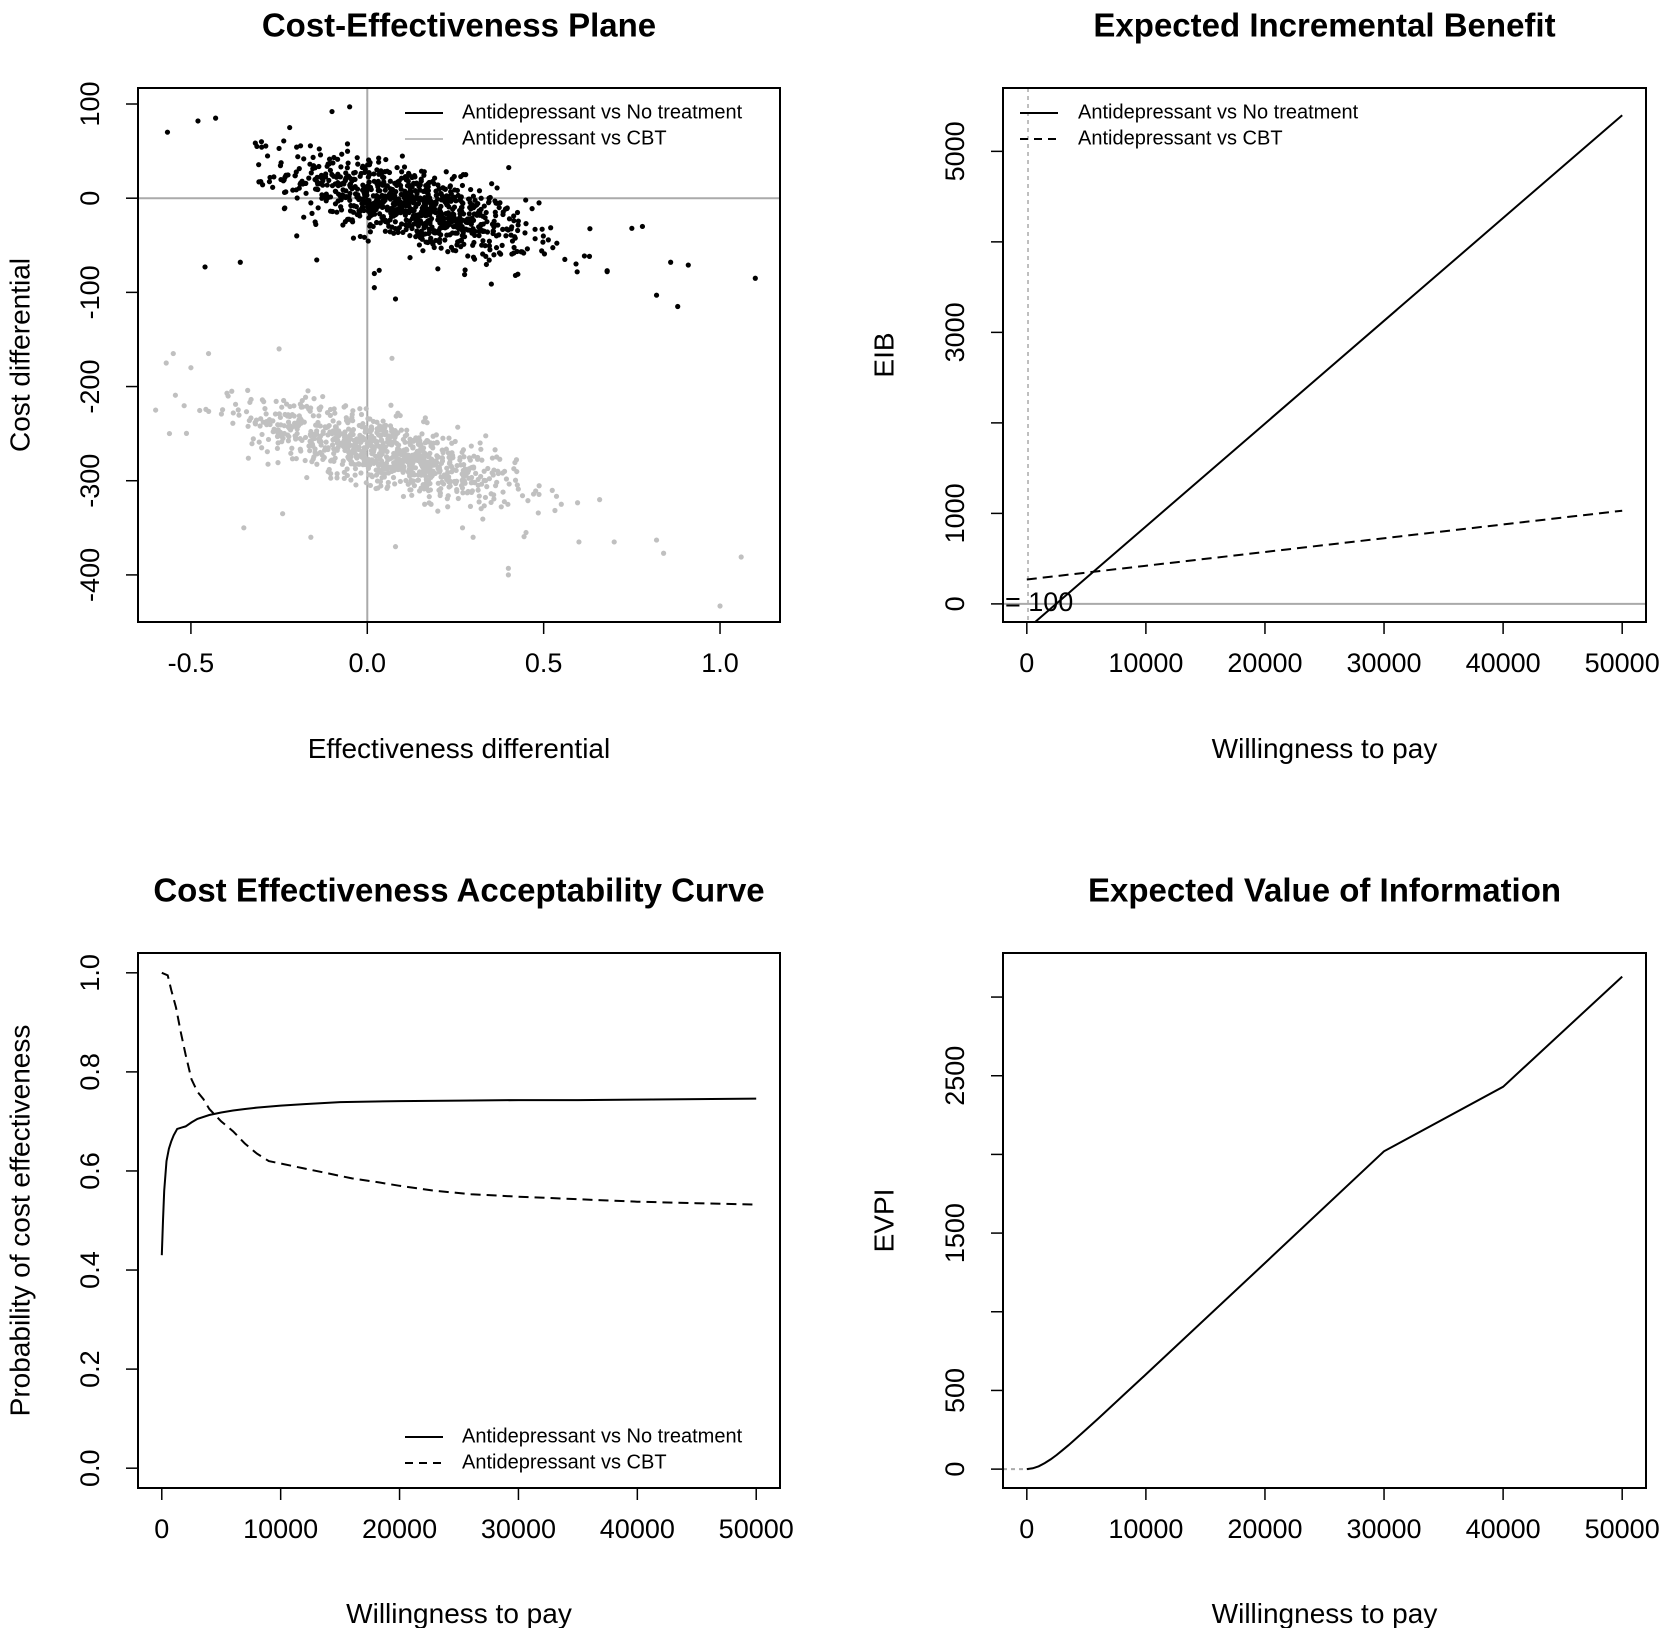 The width and height of the screenshot is (1661, 1628). I want to click on y-tick-label: 0.2, so click(90, 1369).